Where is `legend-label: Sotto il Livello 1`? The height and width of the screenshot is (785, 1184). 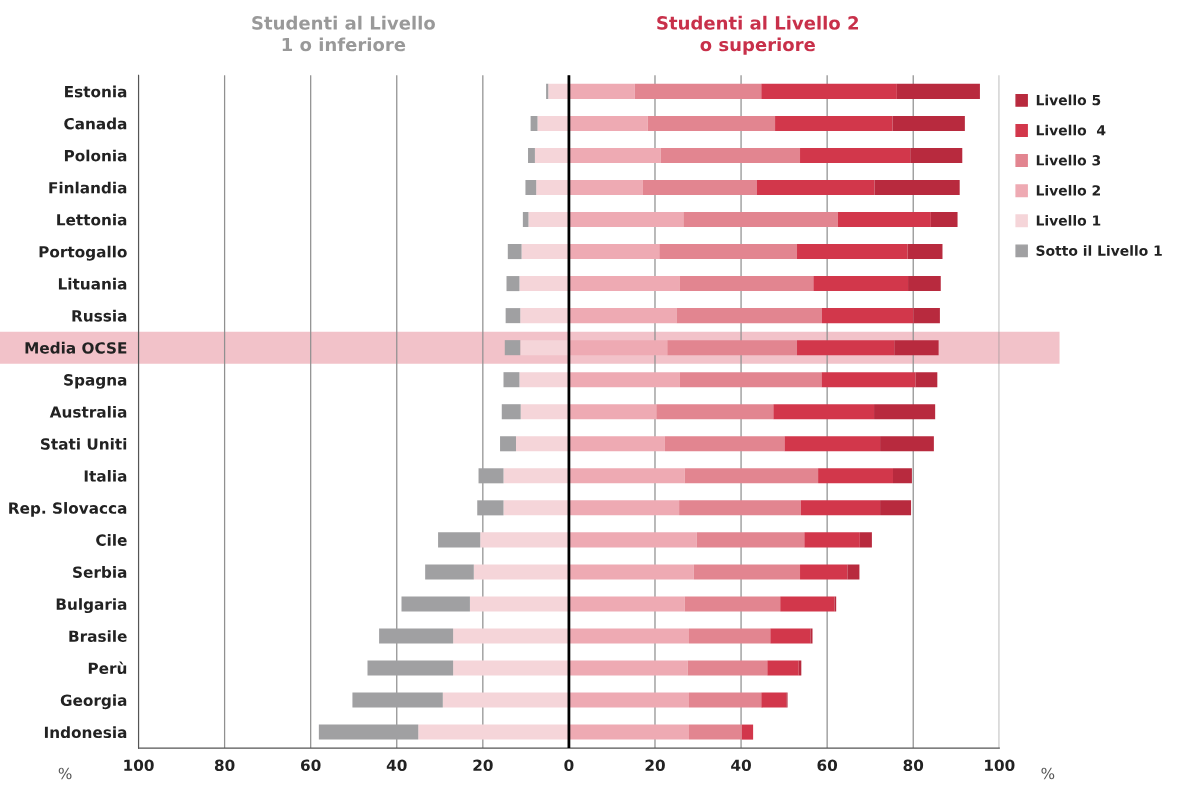
legend-label: Sotto il Livello 1 is located at coordinates (1099, 250).